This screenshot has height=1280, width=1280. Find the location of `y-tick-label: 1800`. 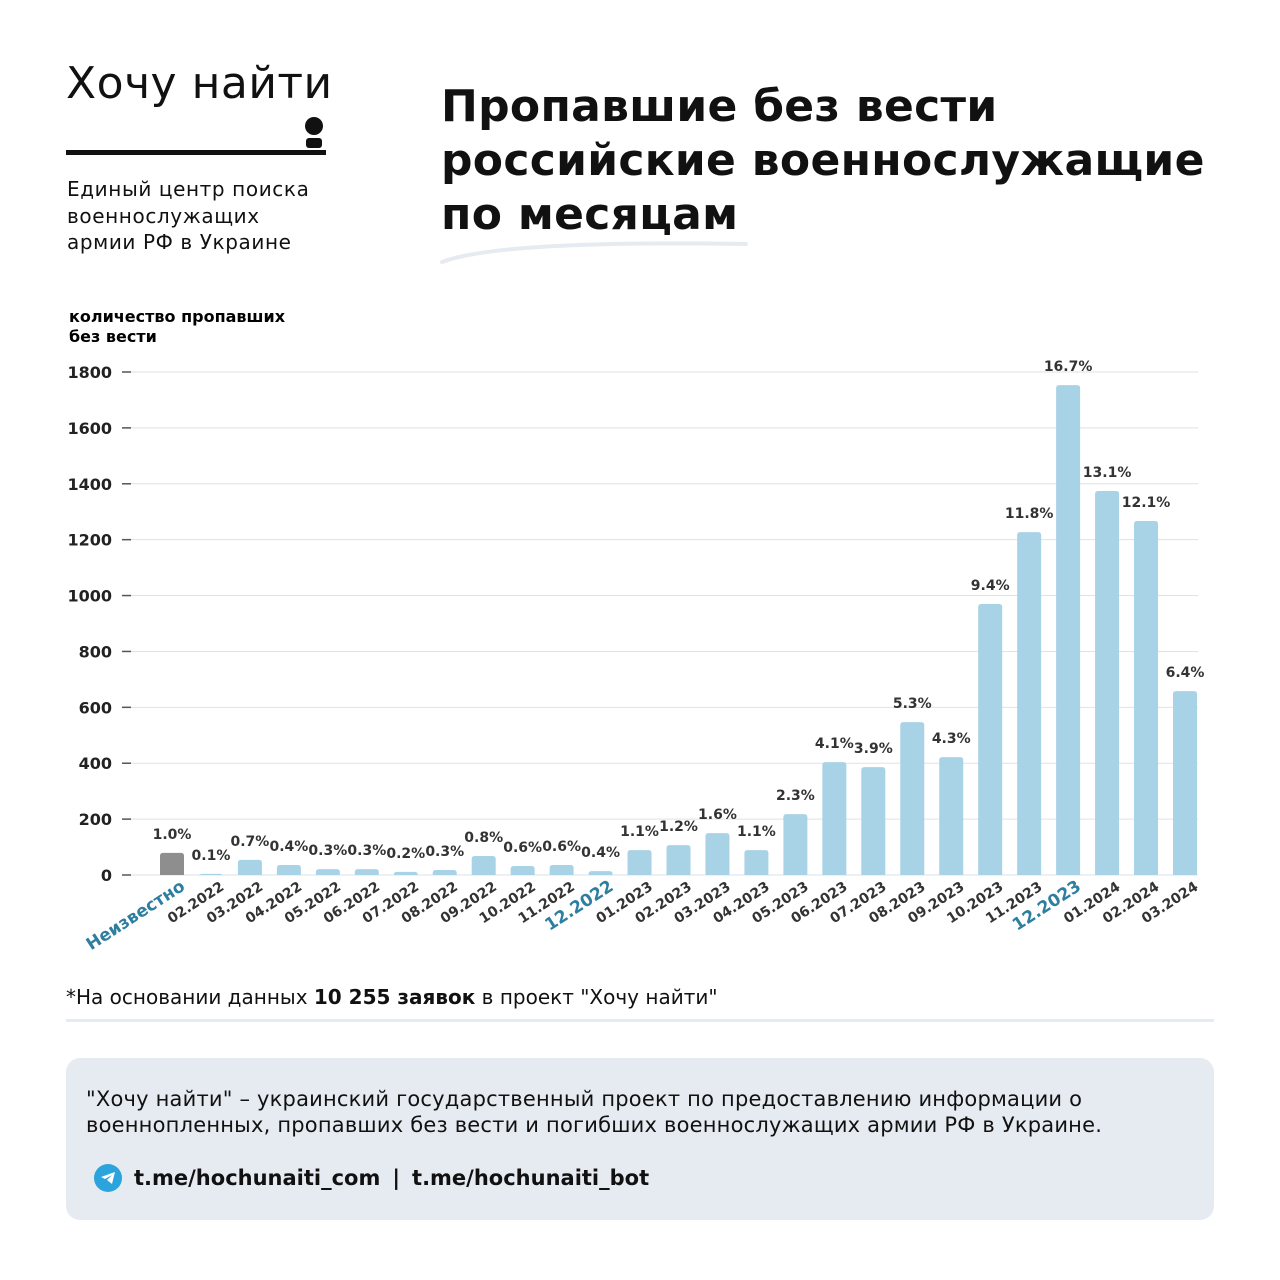

y-tick-label: 1800 is located at coordinates (89, 372).